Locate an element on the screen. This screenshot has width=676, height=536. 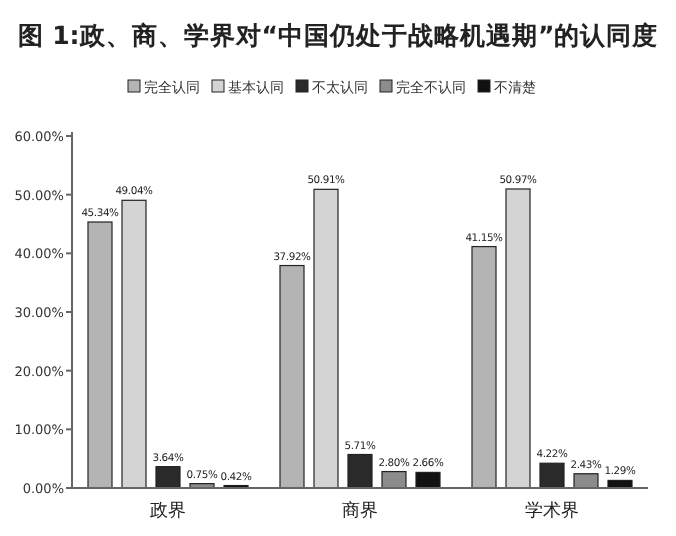
x-tick-label: 学术界 is located at coordinates (552, 511).